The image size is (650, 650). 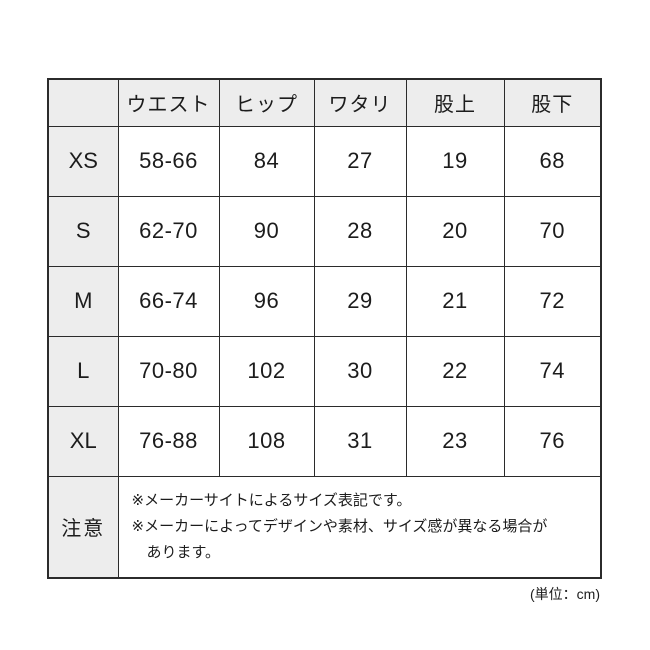 I want to click on note-line: ※メーカーサイトによるサイズ表記です。, so click(x=271, y=500).